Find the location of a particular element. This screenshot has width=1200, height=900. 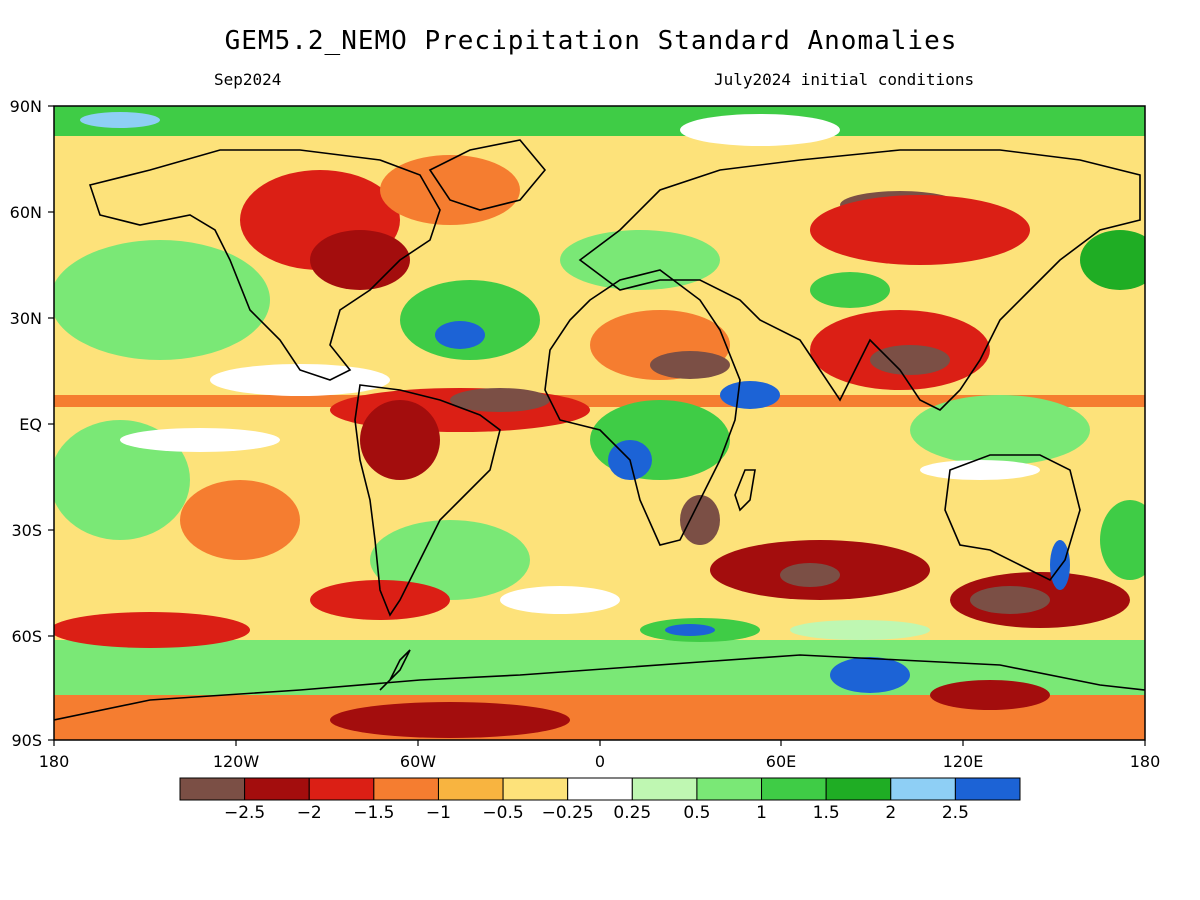

colorbar-label-10: 2 is located at coordinates (890, 813).